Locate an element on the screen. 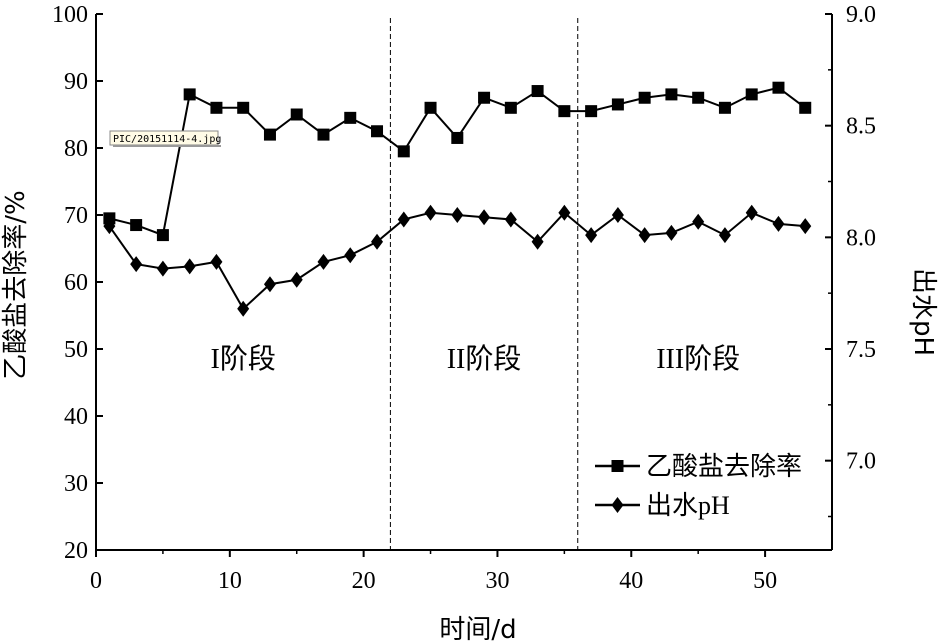 Image resolution: width=938 pixels, height=643 pixels. y-left-tick-label: 100 is located at coordinates (70, 15).